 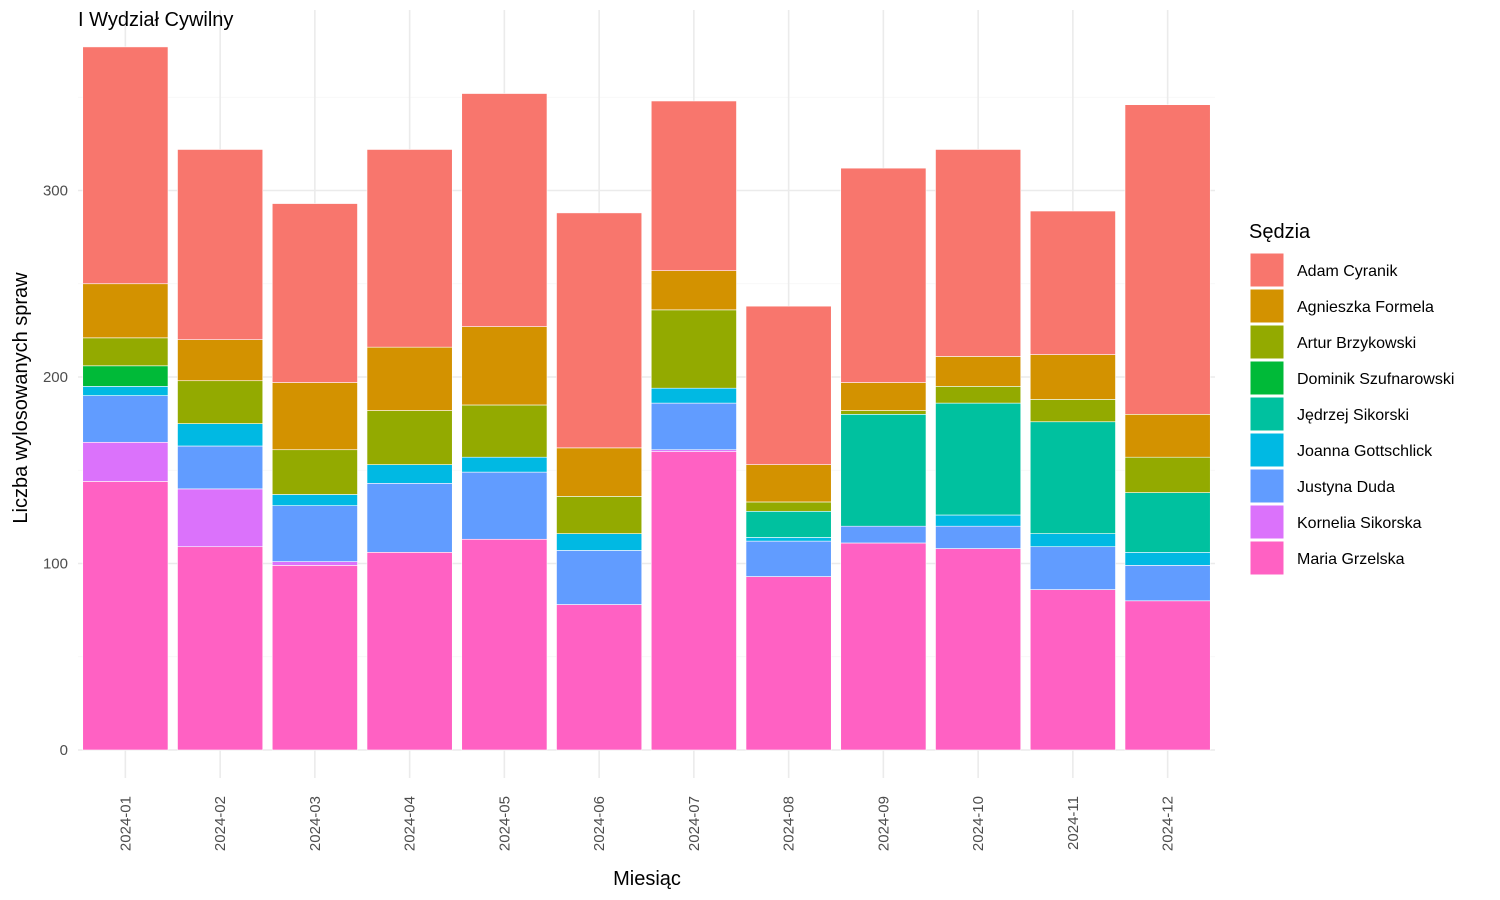 What do you see at coordinates (64, 750) in the screenshot?
I see `y-tick-label: 0` at bounding box center [64, 750].